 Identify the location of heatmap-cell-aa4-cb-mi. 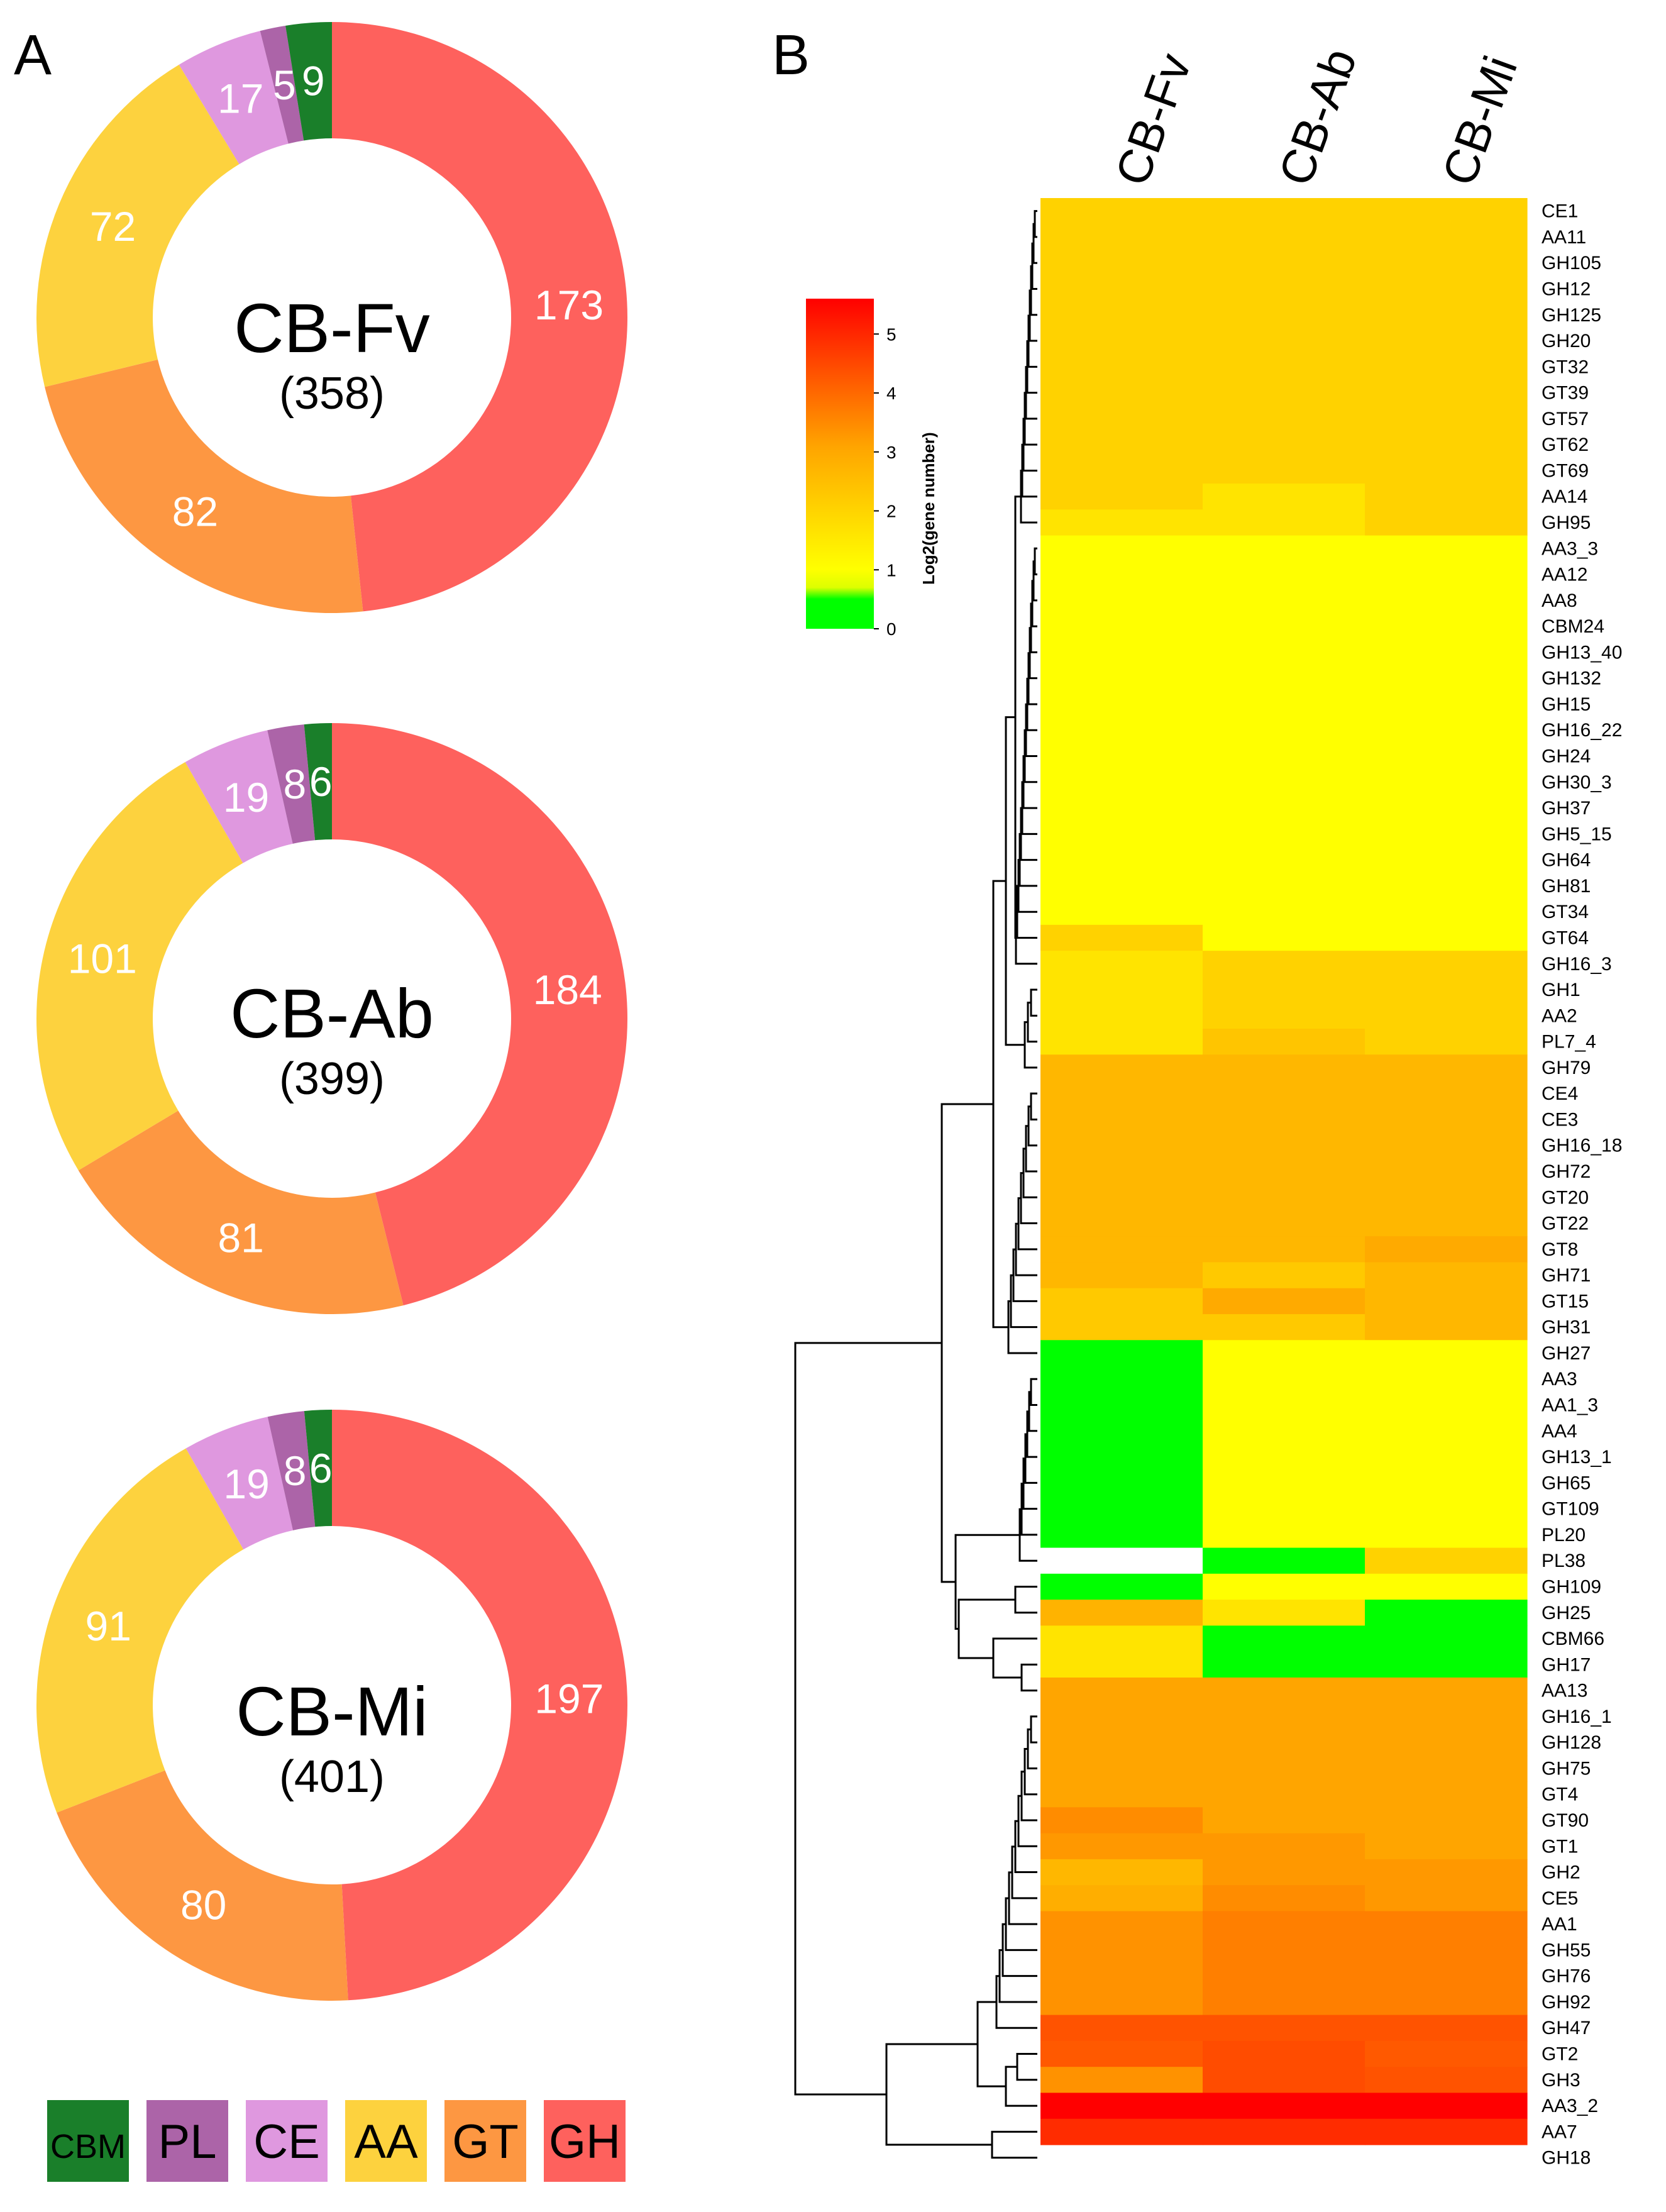
(1446, 1431).